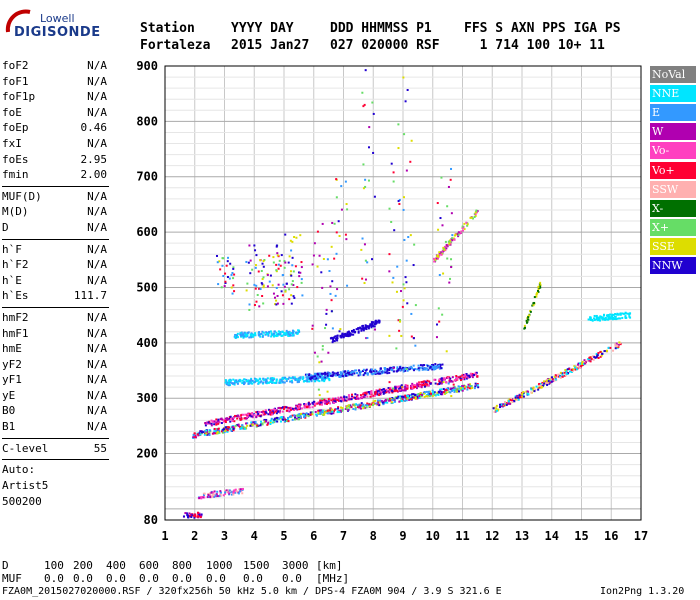 This screenshot has width=700, height=600. What do you see at coordinates (12, 578) in the screenshot?
I see `footer-muf-label: MUF` at bounding box center [12, 578].